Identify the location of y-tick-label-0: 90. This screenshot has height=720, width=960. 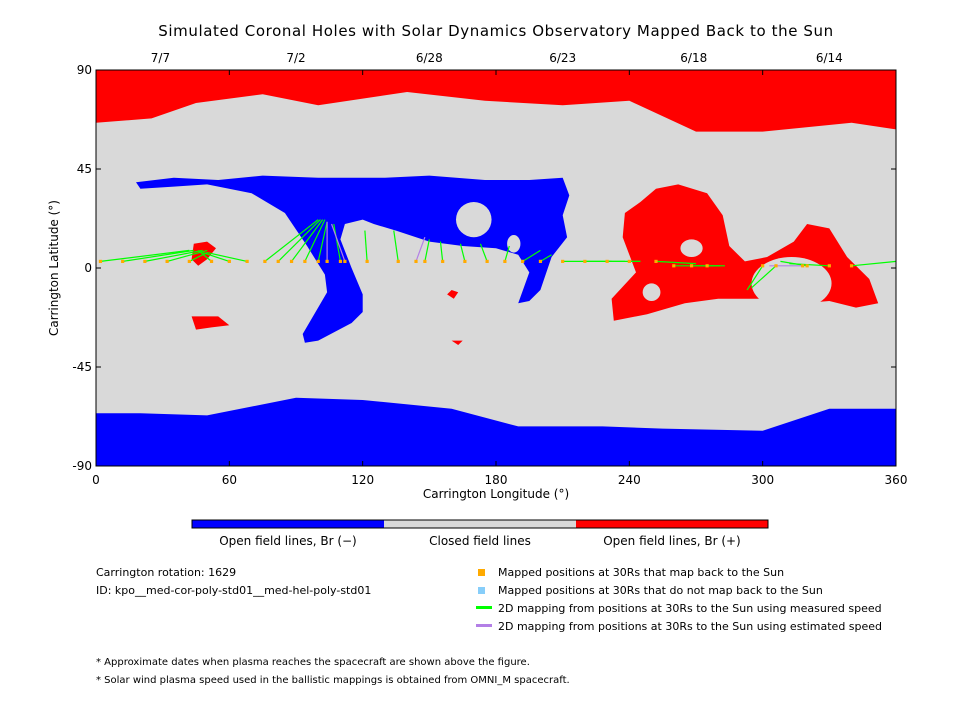
(84, 70).